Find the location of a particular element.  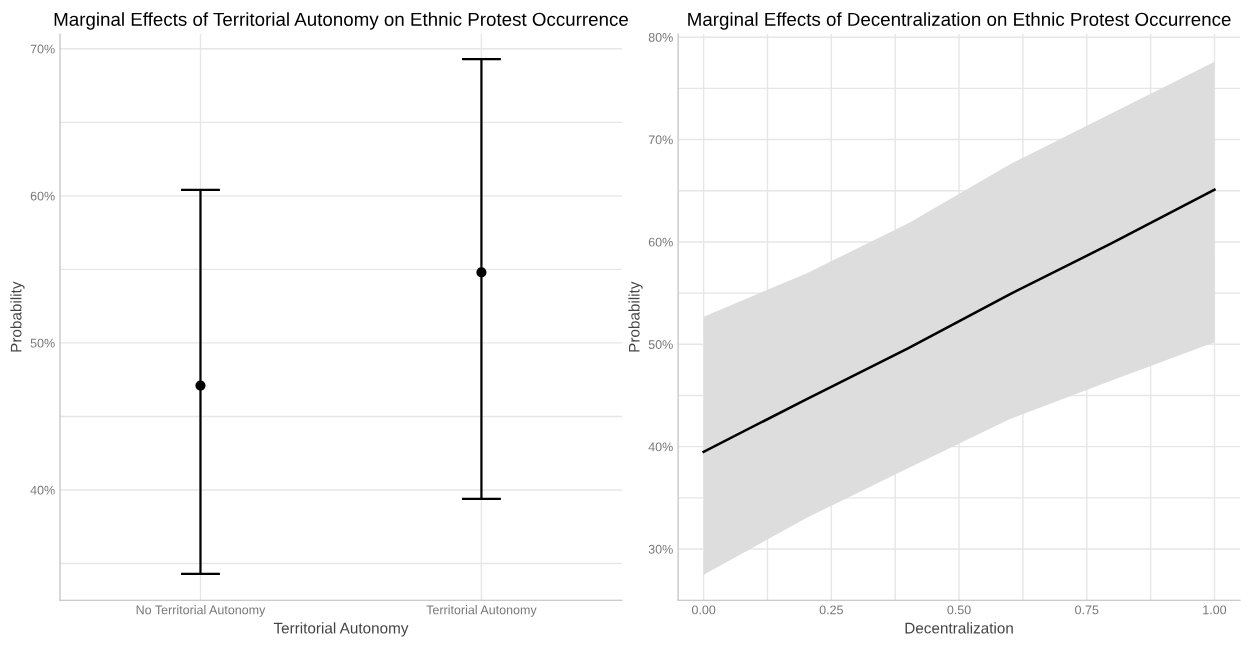

x-tick-label: 0.75 is located at coordinates (1087, 610).